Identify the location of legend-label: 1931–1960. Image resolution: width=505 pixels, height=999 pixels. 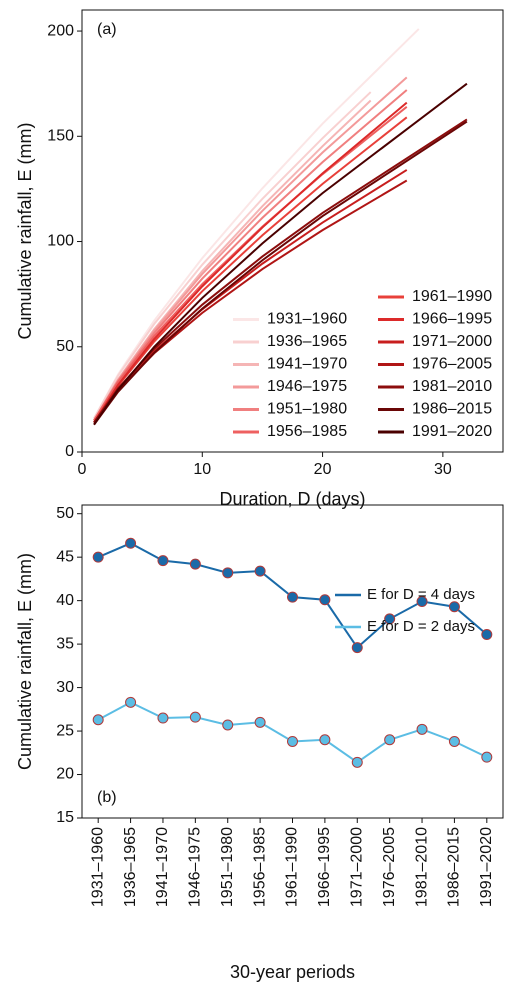
(307, 319).